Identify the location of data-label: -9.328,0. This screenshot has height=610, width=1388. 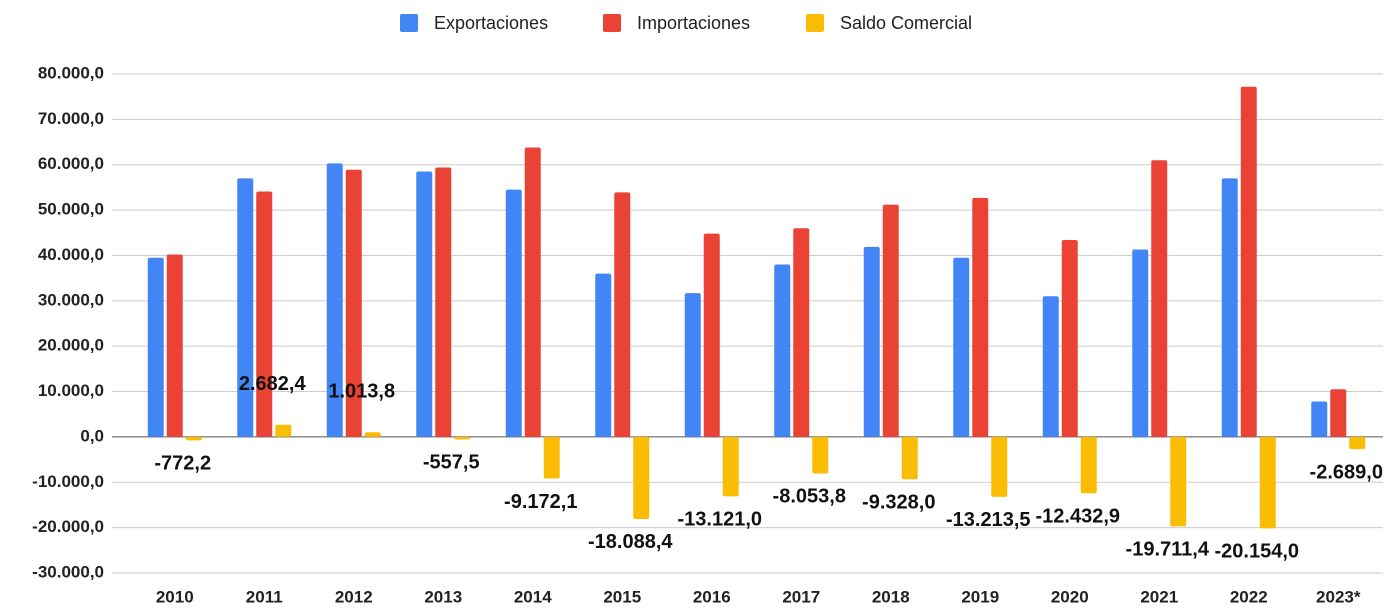
(898, 503).